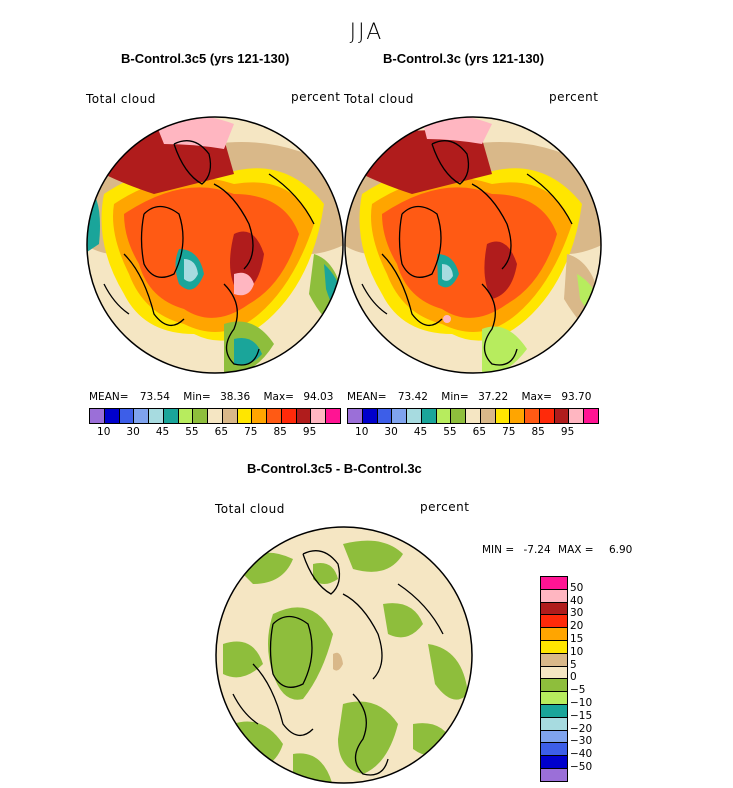 This screenshot has height=788, width=733. I want to click on map1-coastlines, so click(209, 253).